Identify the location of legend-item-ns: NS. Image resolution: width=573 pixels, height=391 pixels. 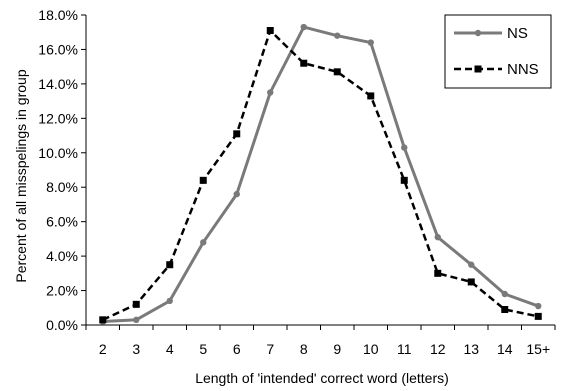
(491, 33).